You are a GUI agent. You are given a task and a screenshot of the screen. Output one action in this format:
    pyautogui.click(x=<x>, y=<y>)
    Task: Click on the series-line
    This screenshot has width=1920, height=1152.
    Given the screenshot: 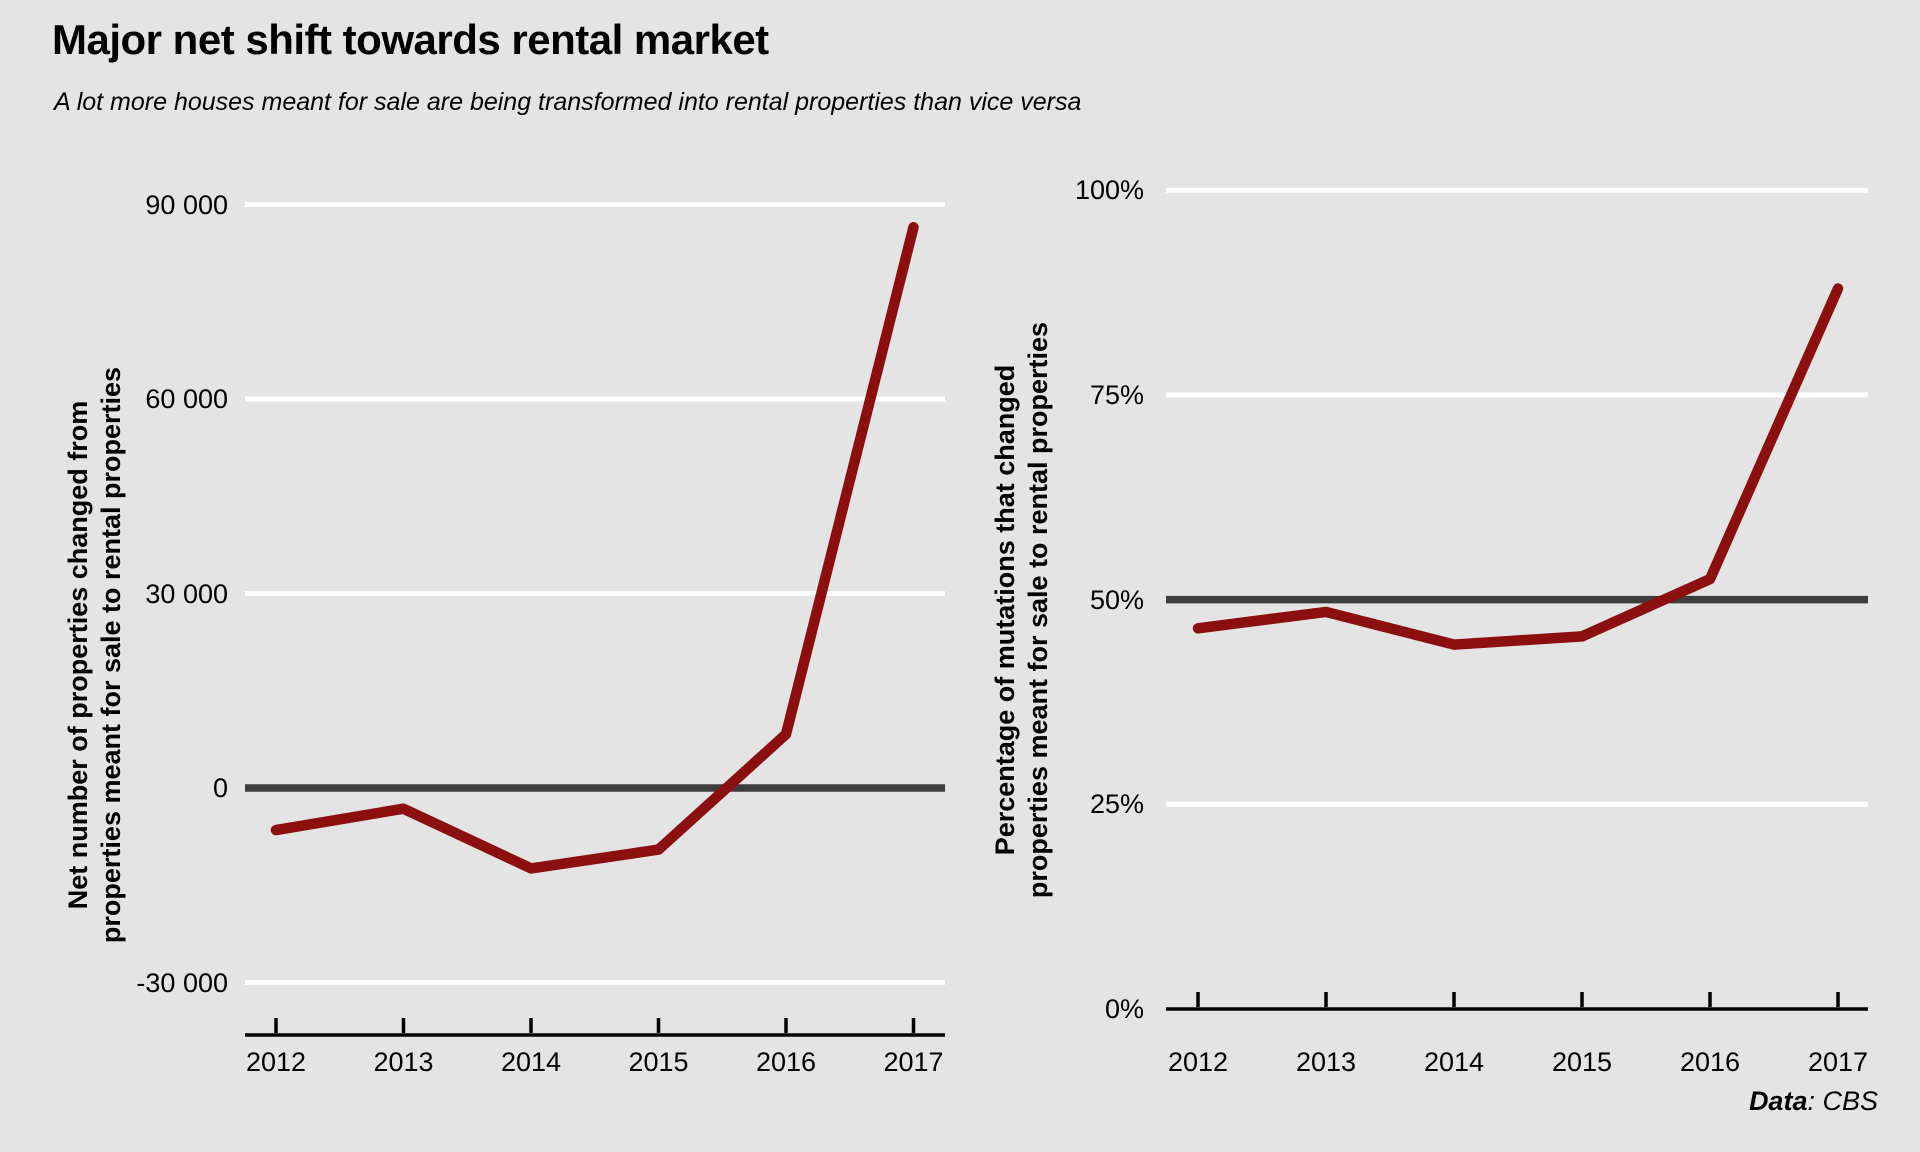 What is the action you would take?
    pyautogui.click(x=1518, y=466)
    